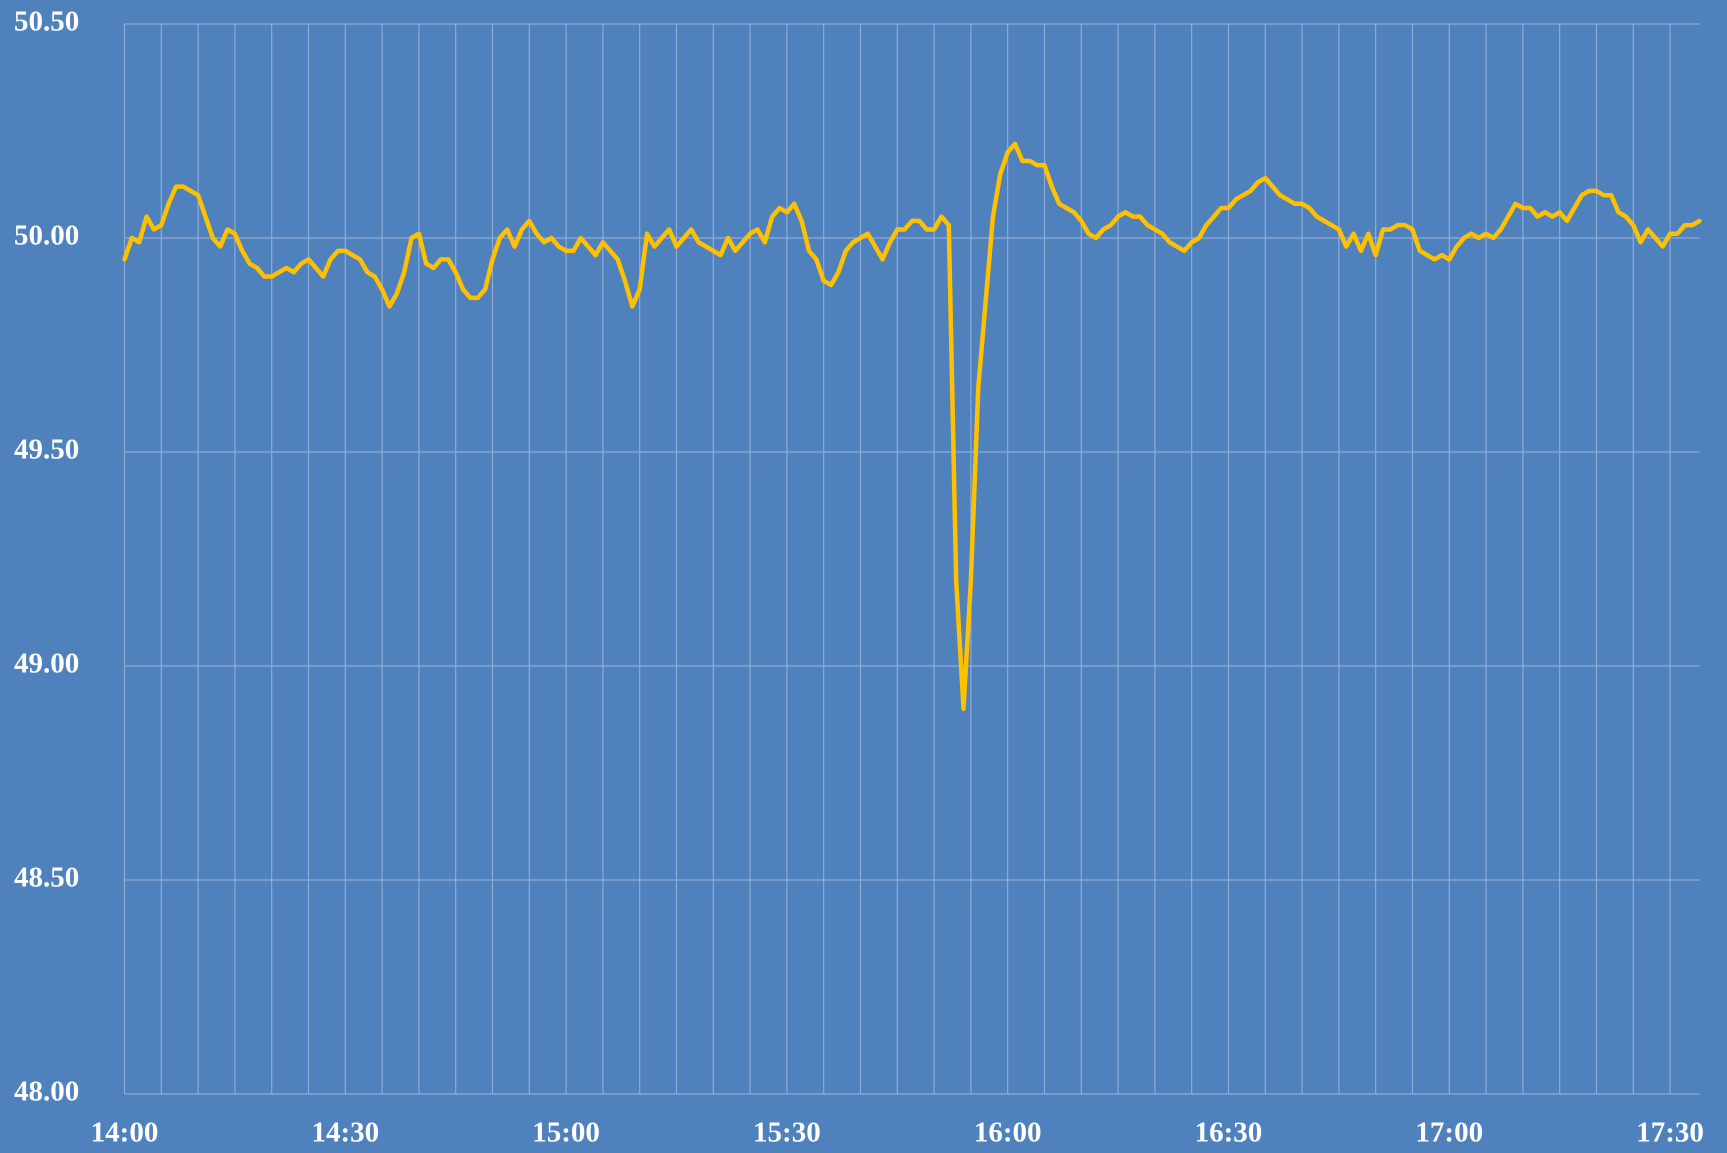 The image size is (1727, 1153). What do you see at coordinates (566, 1133) in the screenshot?
I see `x-tick-label: 15:00` at bounding box center [566, 1133].